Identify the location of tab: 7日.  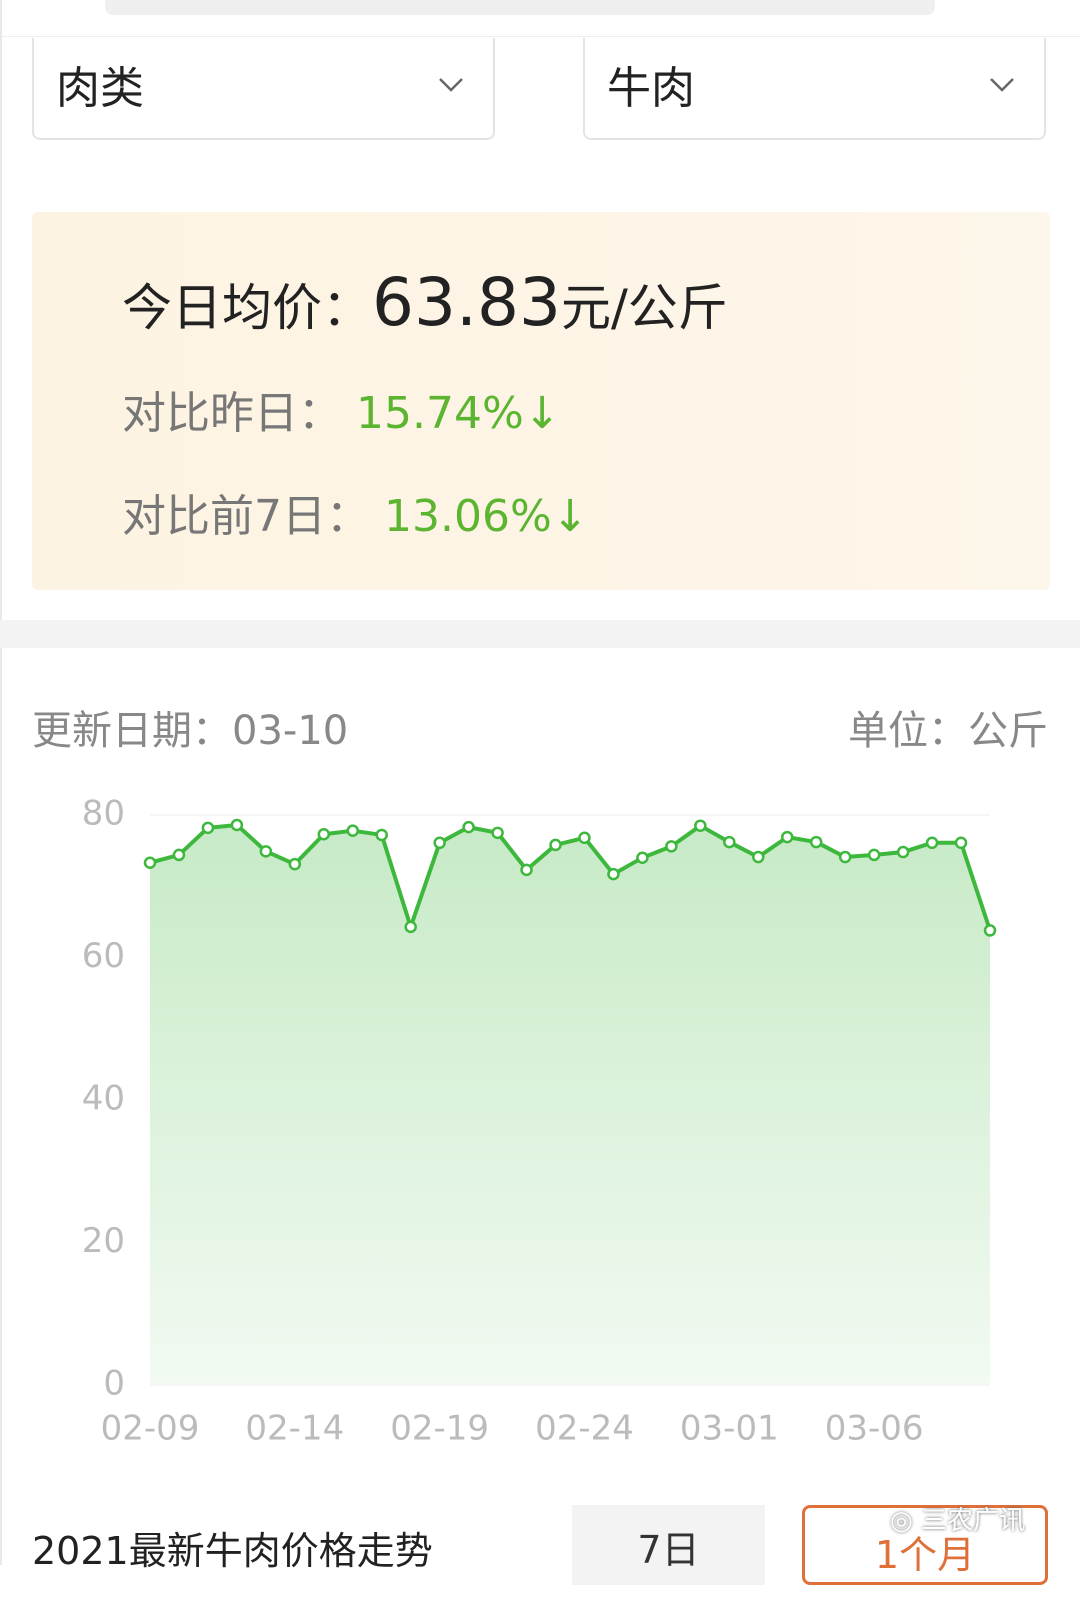
(668, 1545).